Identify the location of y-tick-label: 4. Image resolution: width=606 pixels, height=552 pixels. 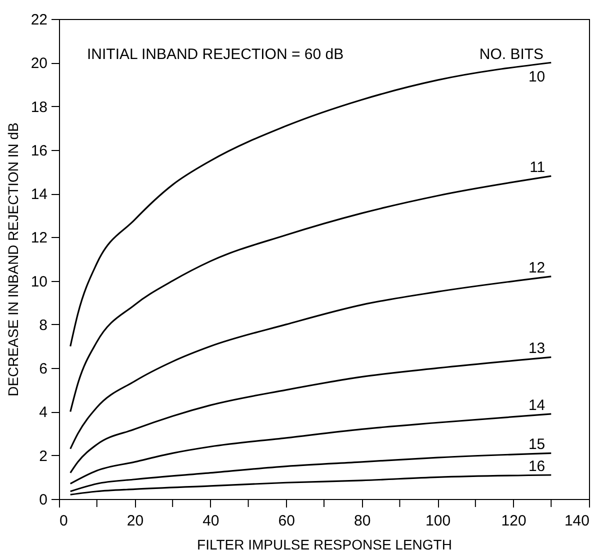
(43, 413).